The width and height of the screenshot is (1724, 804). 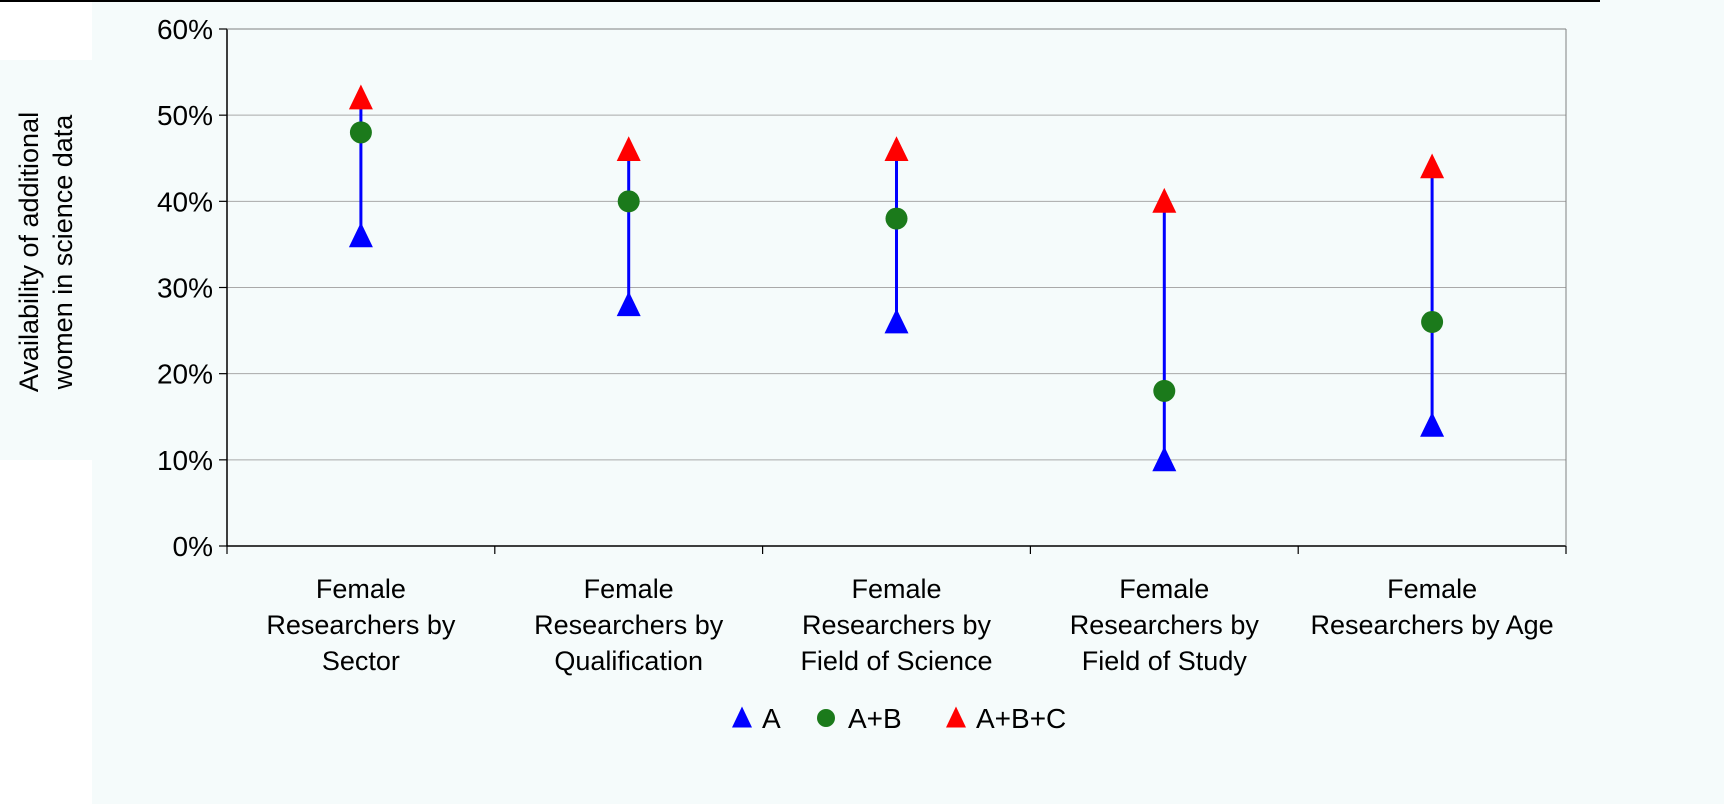 I want to click on y-tick-label: 10%, so click(x=185, y=460).